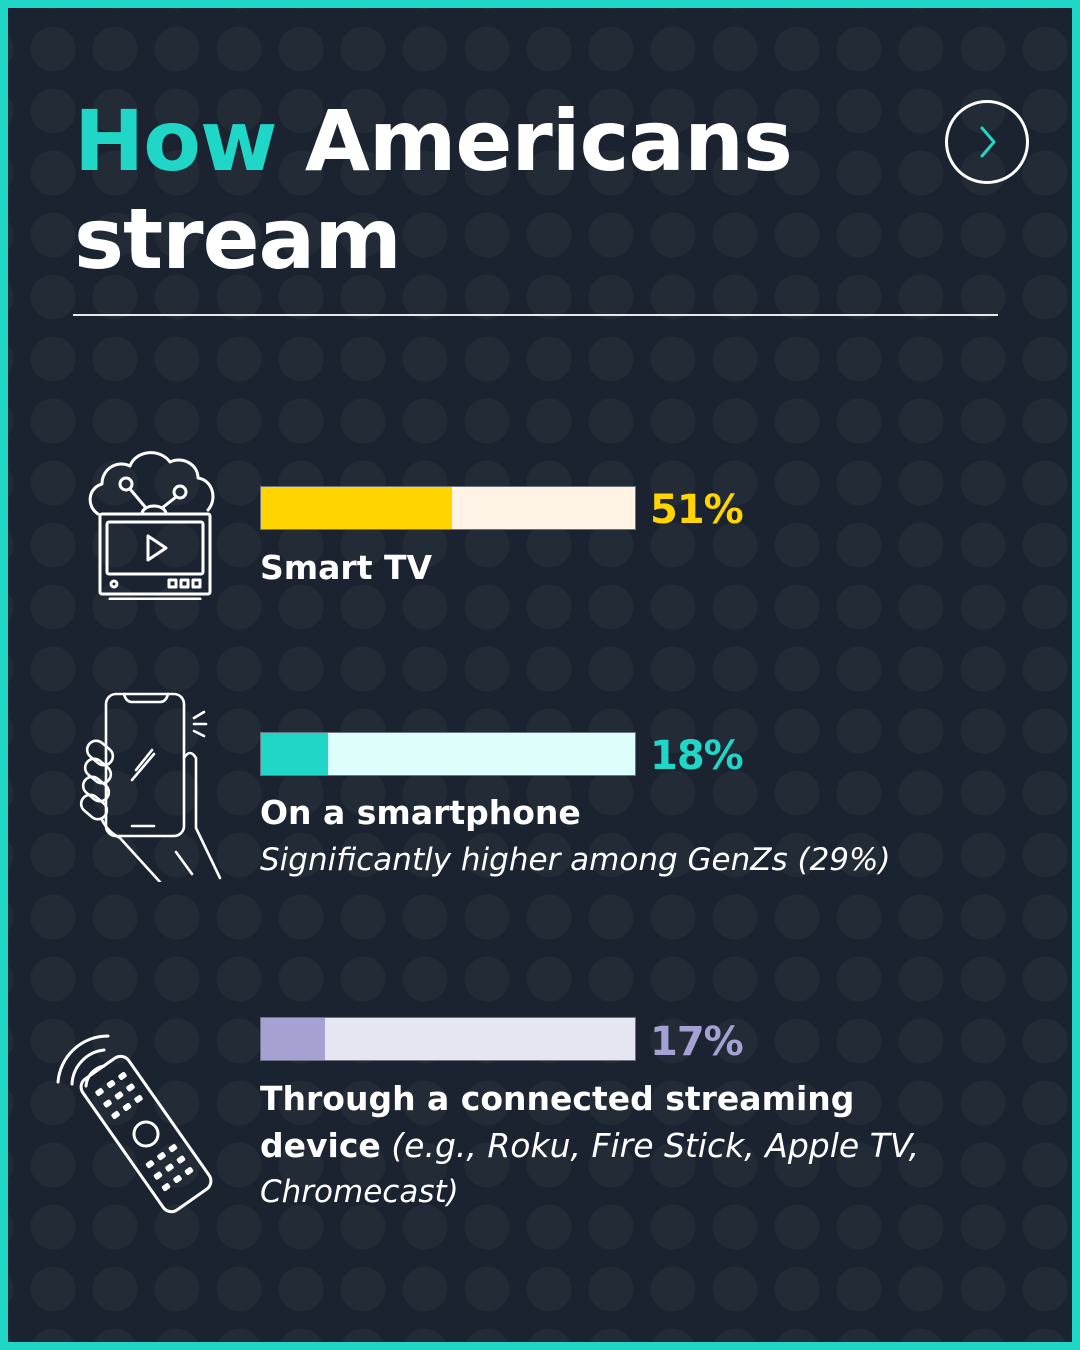 The width and height of the screenshot is (1080, 1350). What do you see at coordinates (697, 1042) in the screenshot?
I see `percent-streaming-device: 17%` at bounding box center [697, 1042].